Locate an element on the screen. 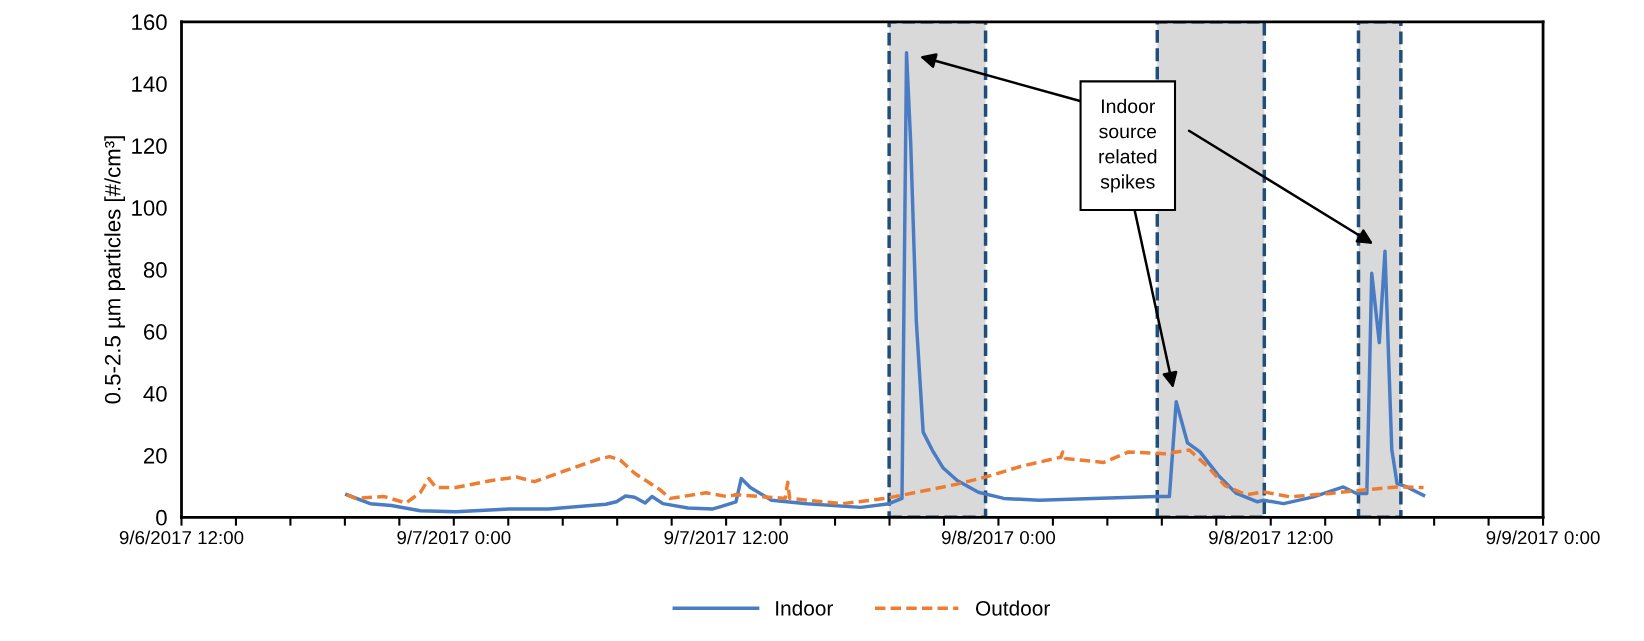 This screenshot has height=641, width=1644. y-tick-label: 140 is located at coordinates (149, 84).